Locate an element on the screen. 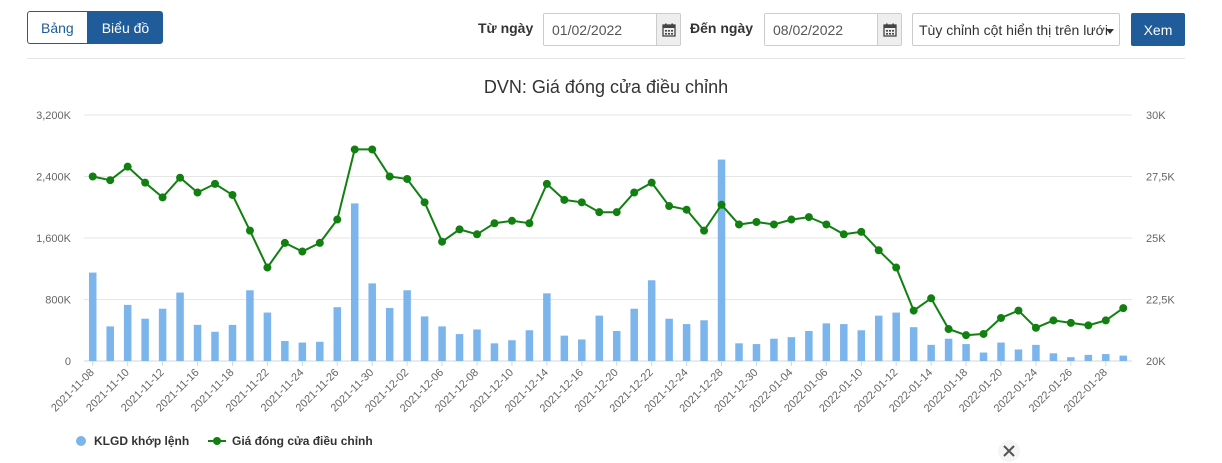 Image resolution: width=1222 pixels, height=463 pixels. chevron-down-icon is located at coordinates (1110, 31).